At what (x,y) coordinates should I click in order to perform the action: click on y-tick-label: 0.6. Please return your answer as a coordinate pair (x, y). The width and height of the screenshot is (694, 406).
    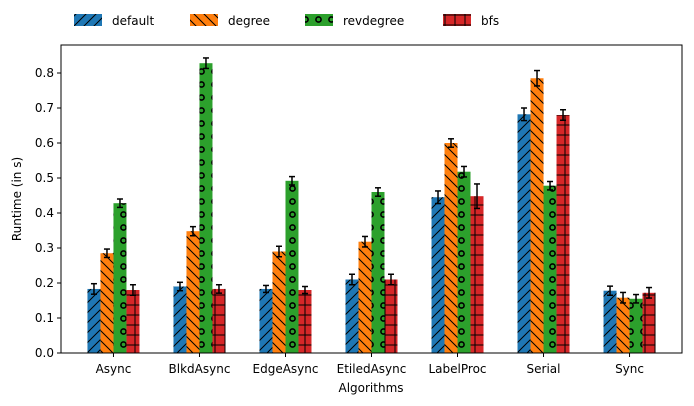
    Looking at the image, I should click on (44, 143).